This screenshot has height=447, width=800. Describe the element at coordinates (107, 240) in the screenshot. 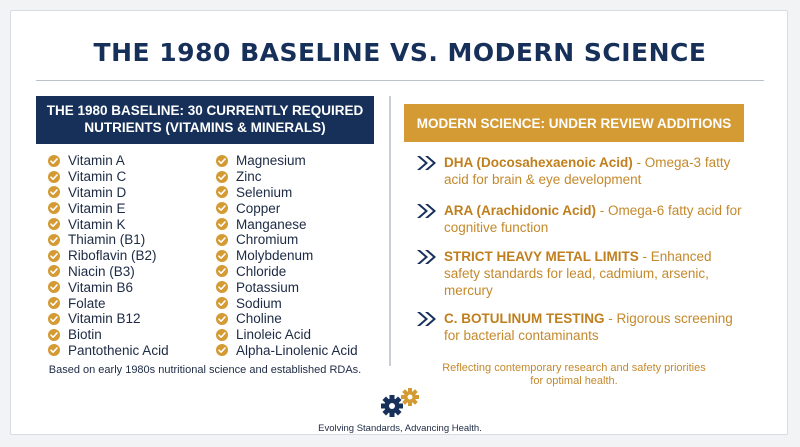

I see `nutrient-label: Thiamin (B1)` at that location.